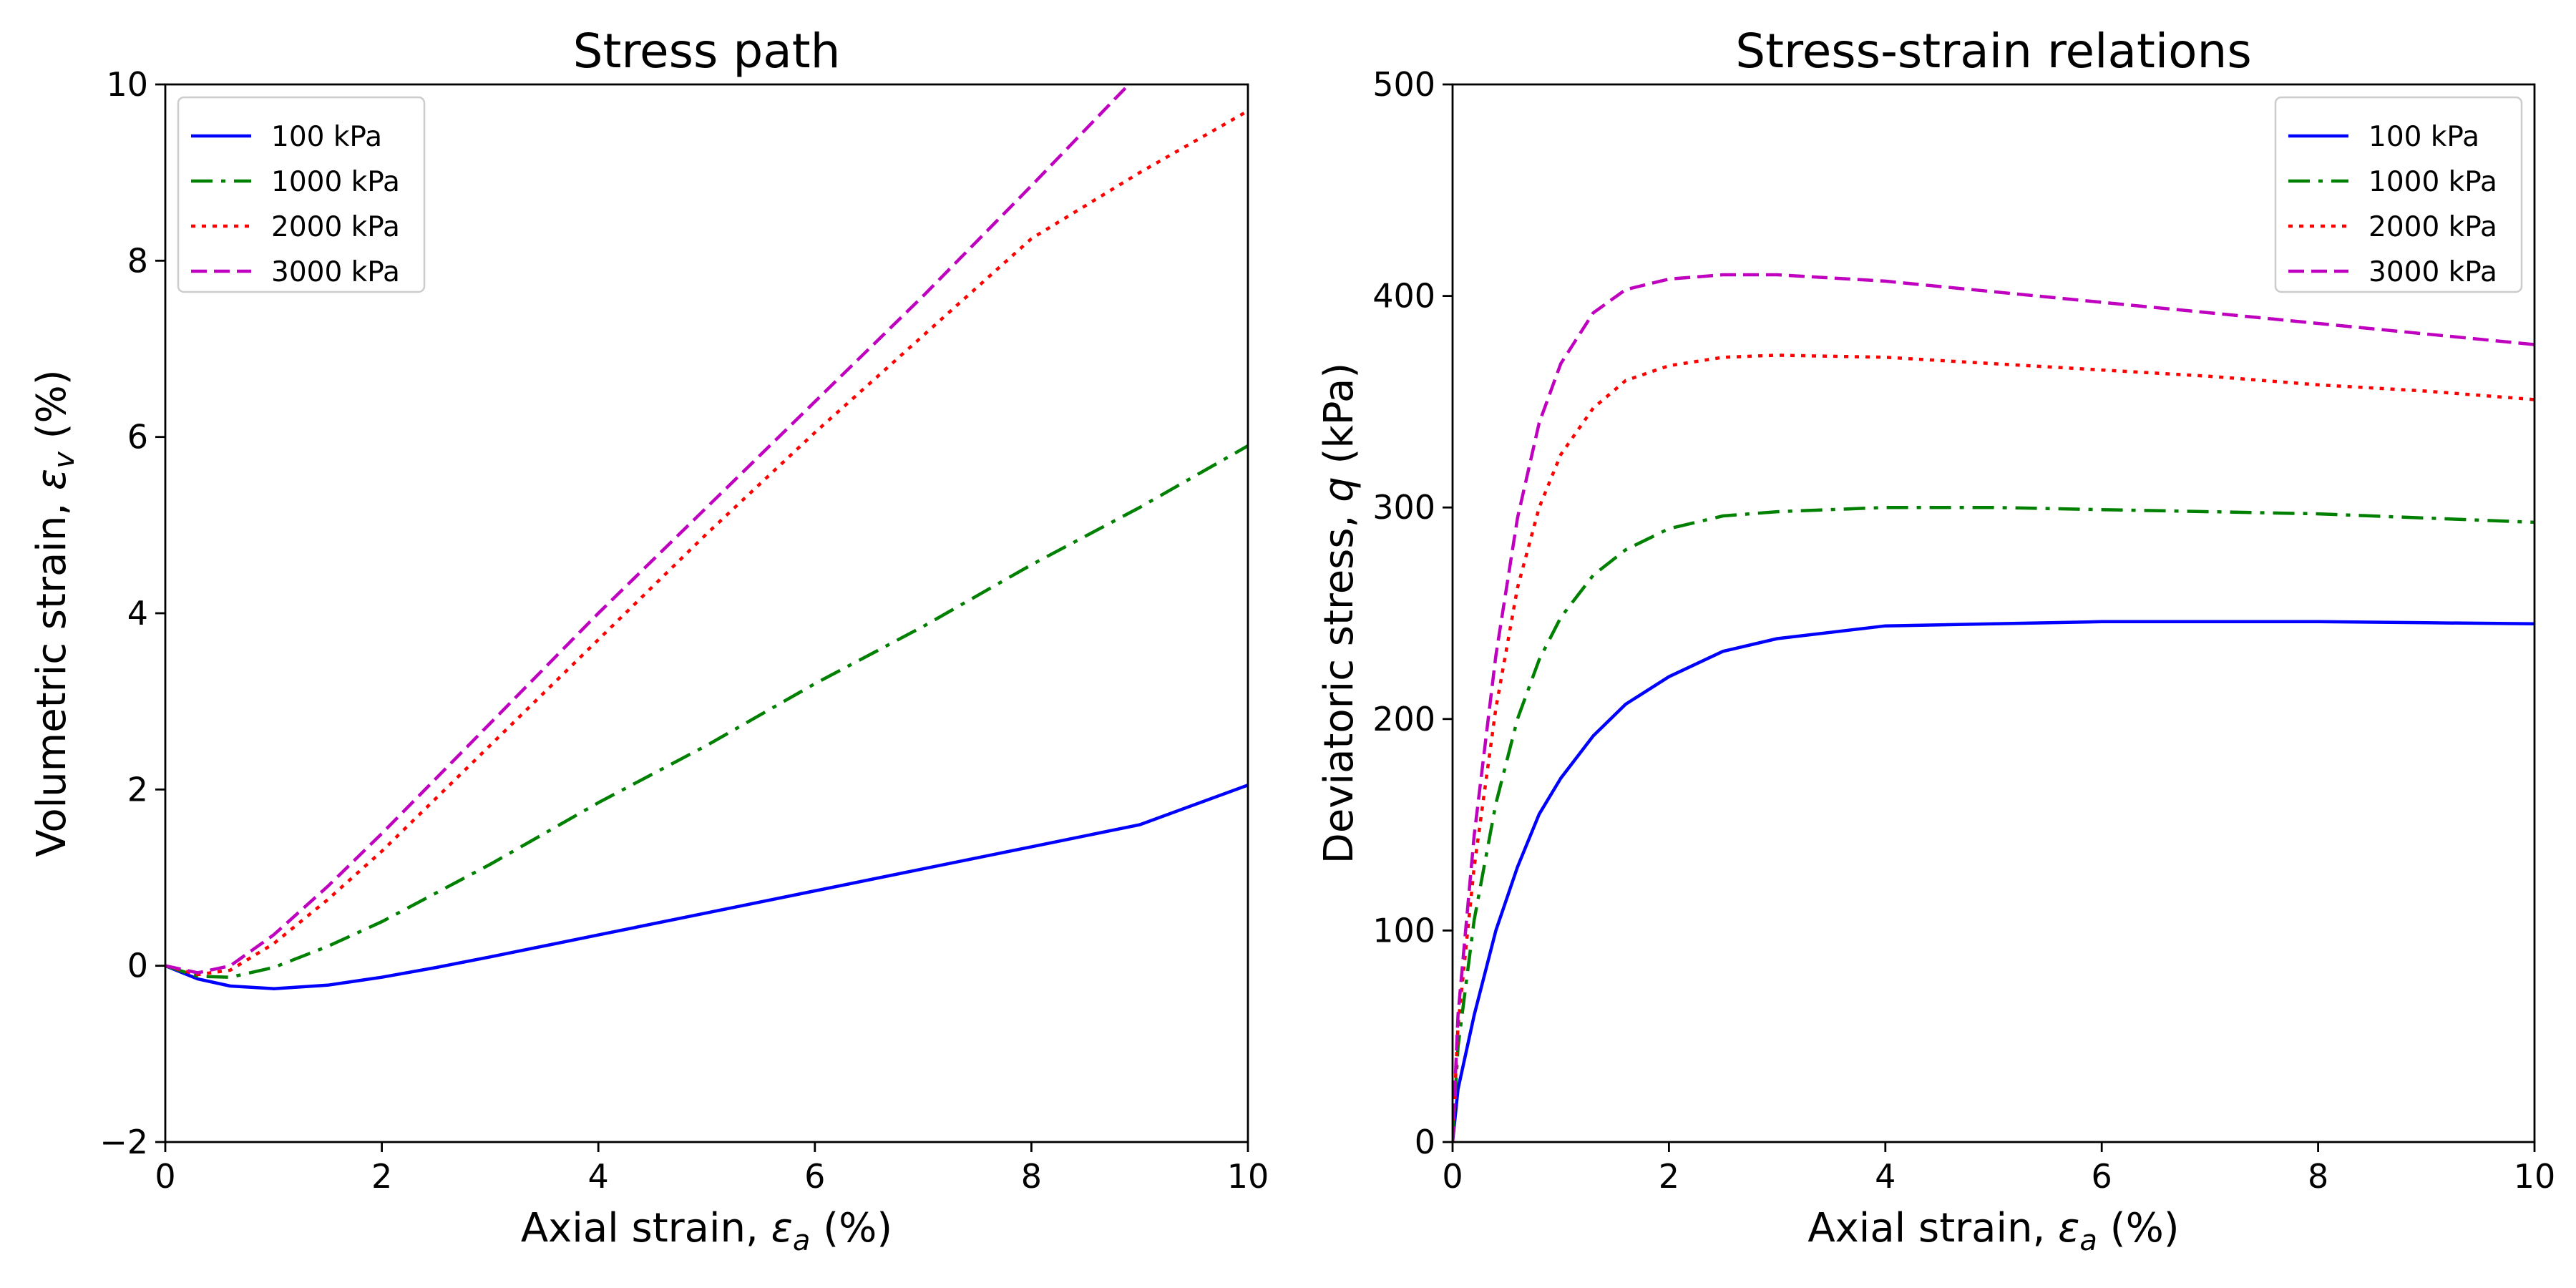 The width and height of the screenshot is (2576, 1288). What do you see at coordinates (123, 1142) in the screenshot?
I see `stress-path-y-tick-label: −2` at bounding box center [123, 1142].